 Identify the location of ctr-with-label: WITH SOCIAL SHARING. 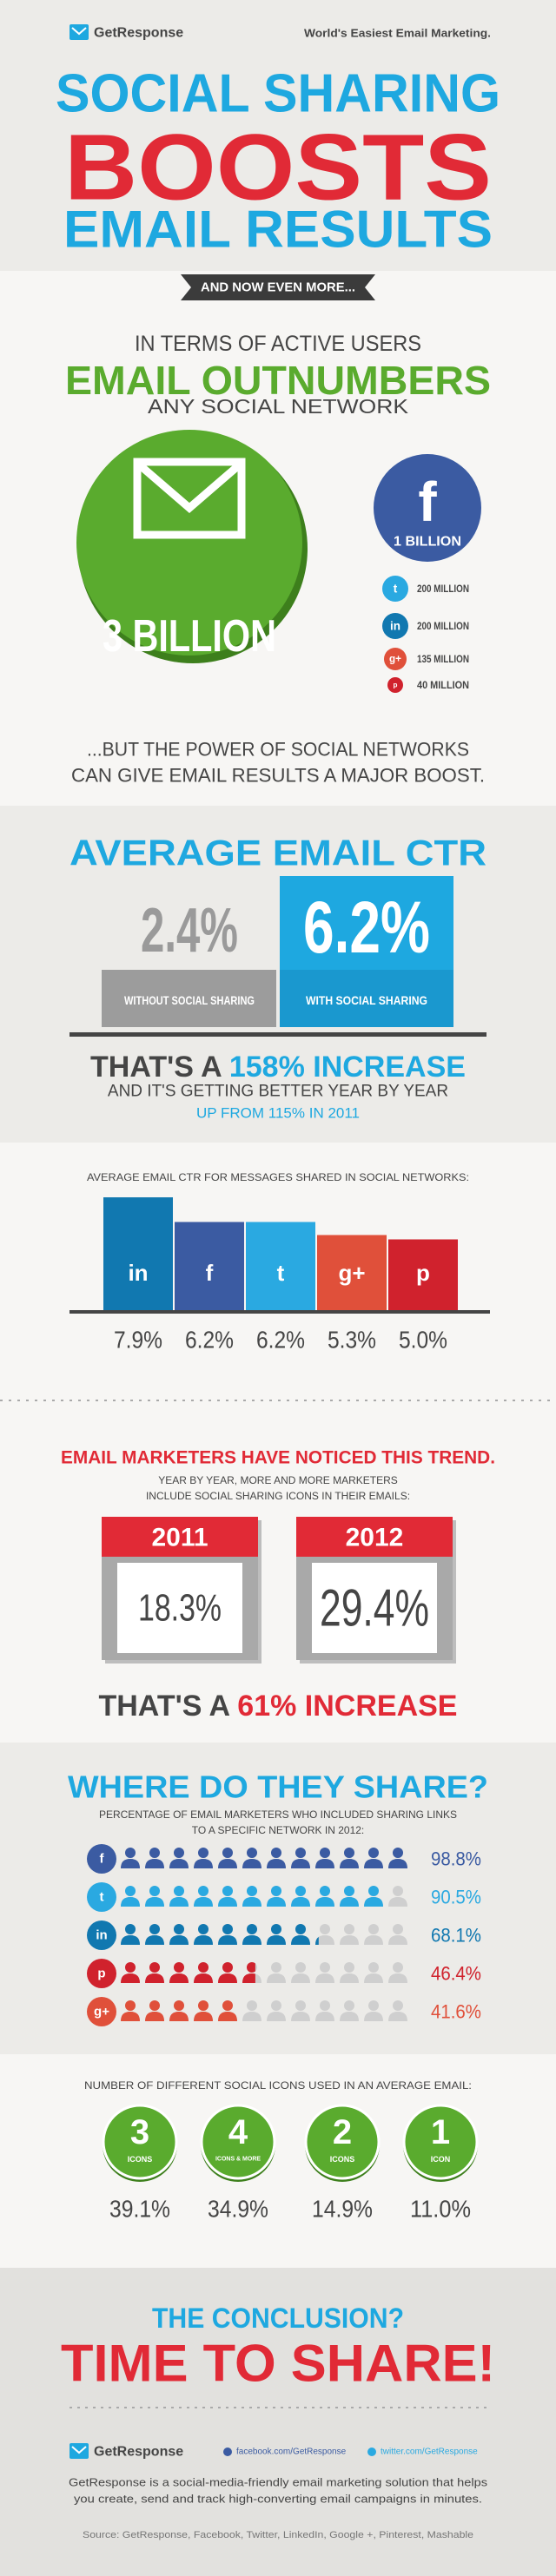
(366, 1000).